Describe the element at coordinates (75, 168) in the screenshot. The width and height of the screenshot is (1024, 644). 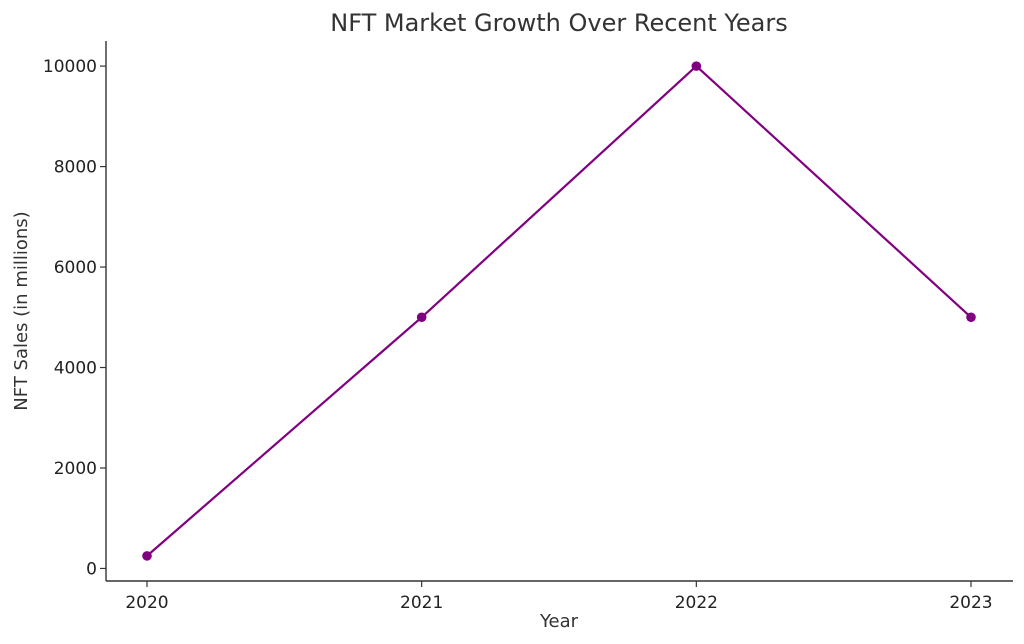
I see `y-tick-label: 8000` at that location.